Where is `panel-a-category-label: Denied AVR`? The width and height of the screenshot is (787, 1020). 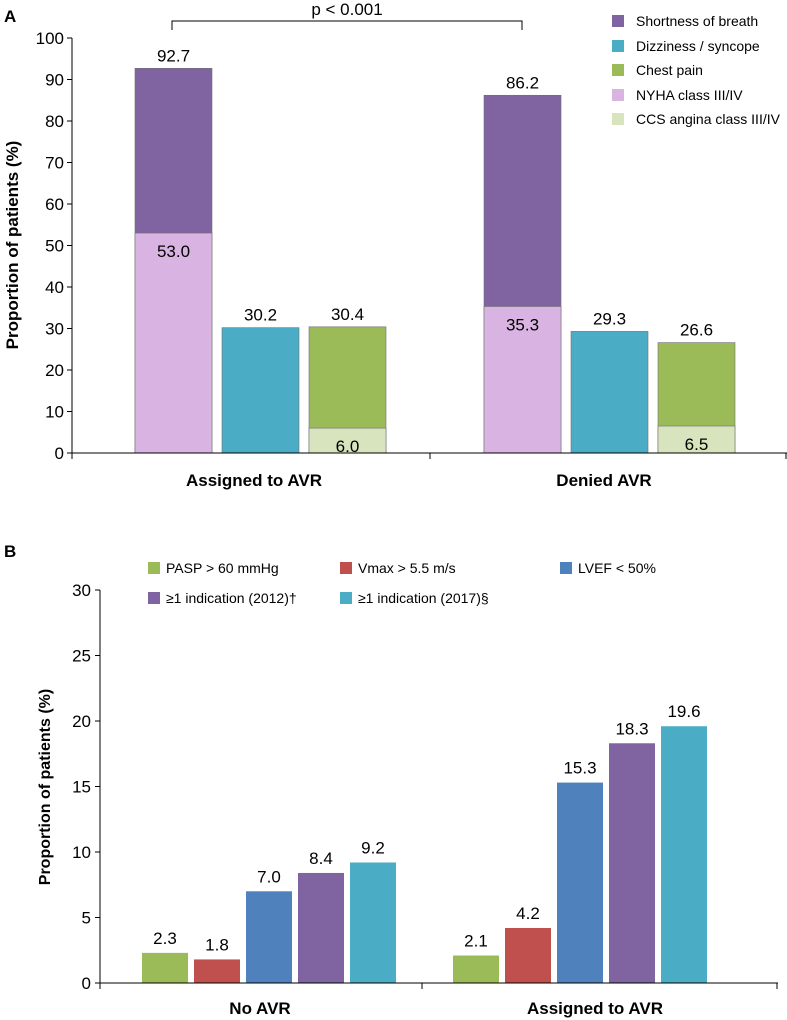 panel-a-category-label: Denied AVR is located at coordinates (603, 480).